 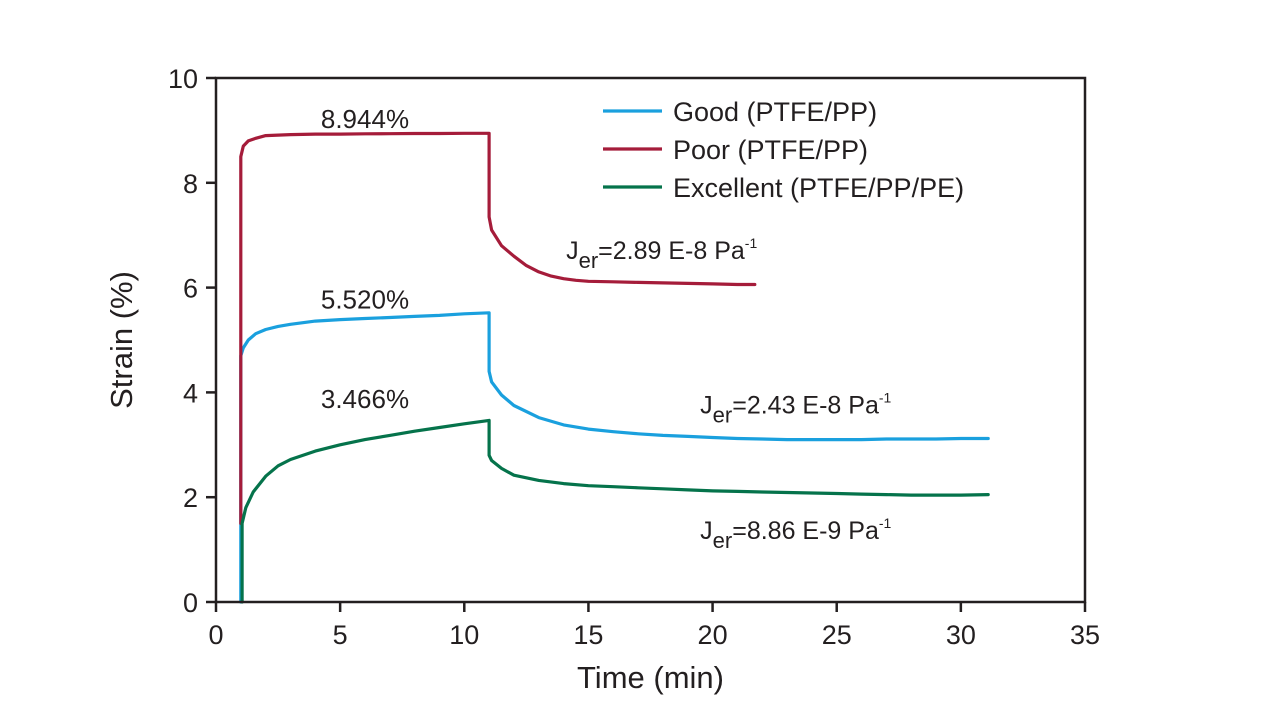 What do you see at coordinates (837, 635) in the screenshot?
I see `x-tick-label: 25` at bounding box center [837, 635].